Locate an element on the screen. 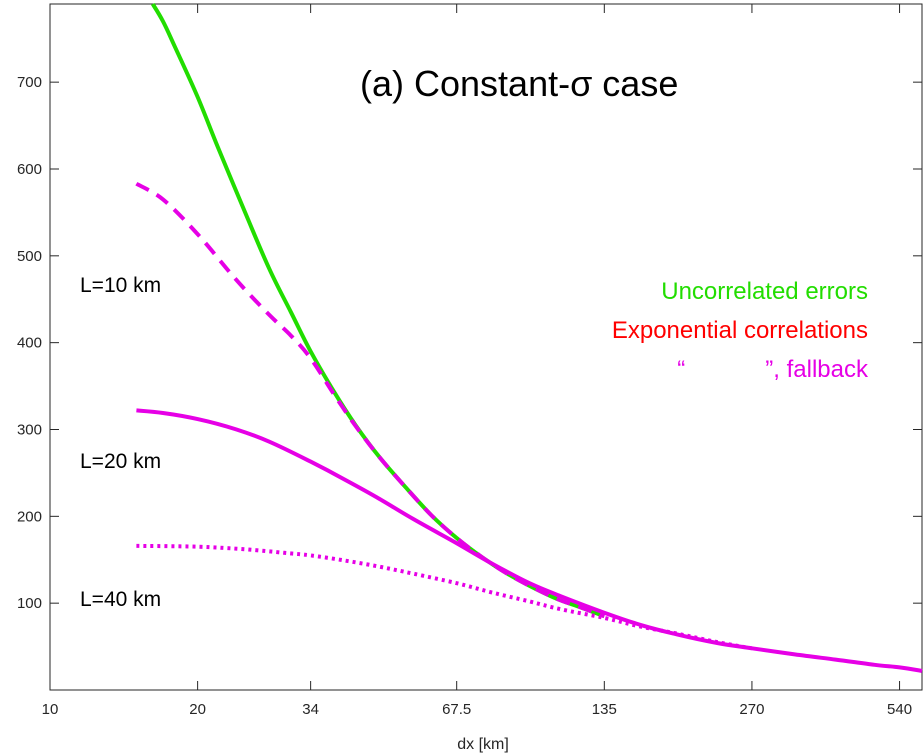 The image size is (923, 754). x-tick-label: 20 is located at coordinates (197, 709).